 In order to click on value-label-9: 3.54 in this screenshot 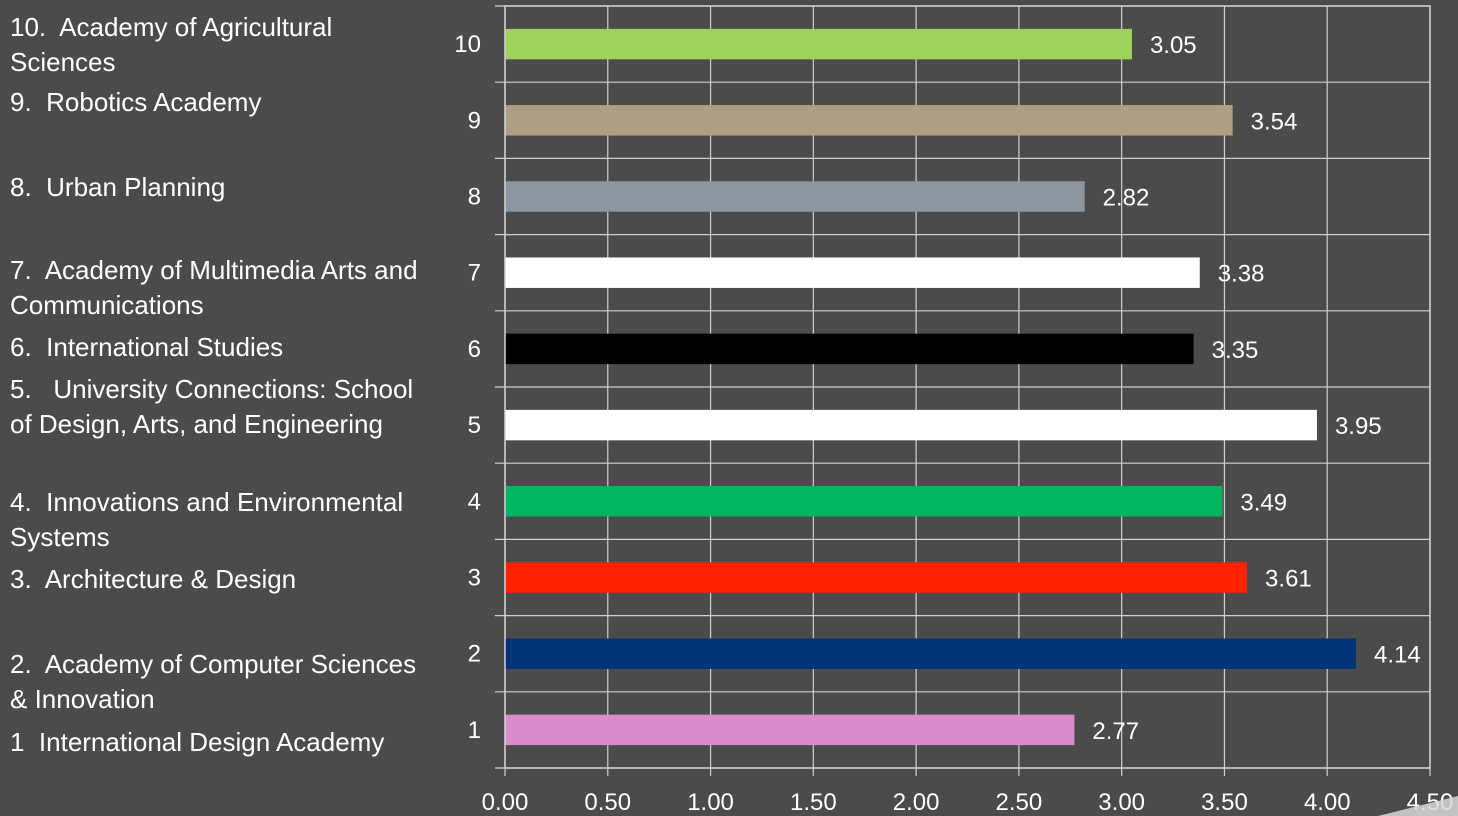, I will do `click(1274, 121)`.